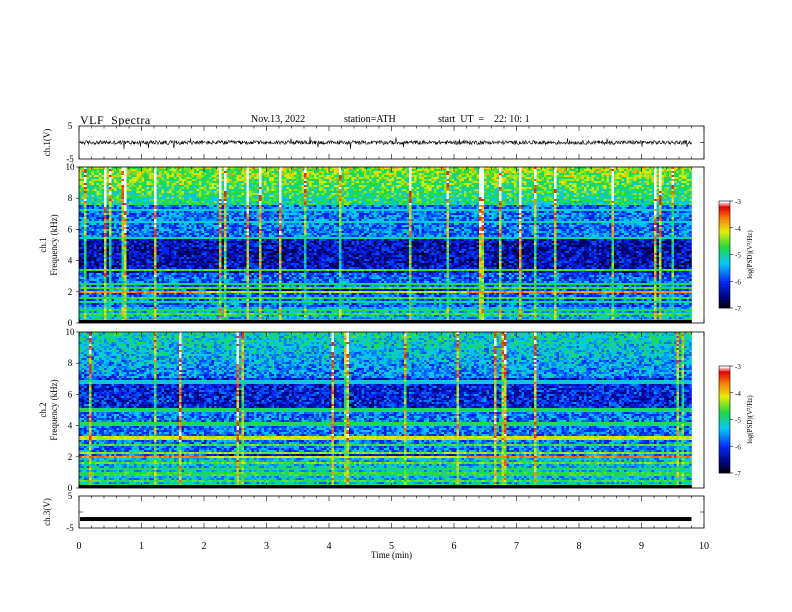 The height and width of the screenshot is (612, 792). I want to click on x-tick-label: 10, so click(704, 546).